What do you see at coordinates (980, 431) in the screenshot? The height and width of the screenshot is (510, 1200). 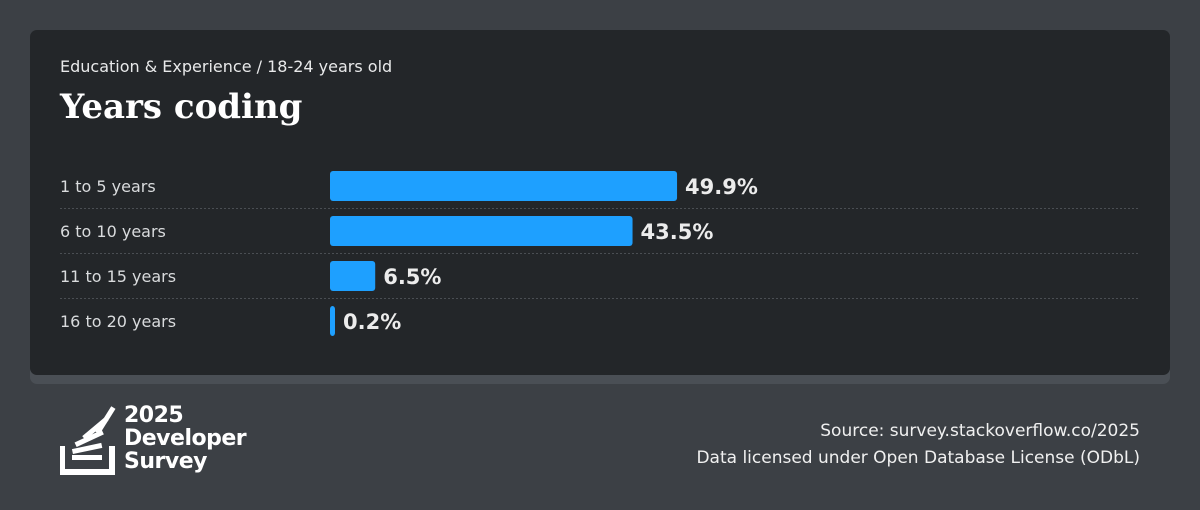 I see `source-text: Source: survey.stackoverflow.co/2025` at bounding box center [980, 431].